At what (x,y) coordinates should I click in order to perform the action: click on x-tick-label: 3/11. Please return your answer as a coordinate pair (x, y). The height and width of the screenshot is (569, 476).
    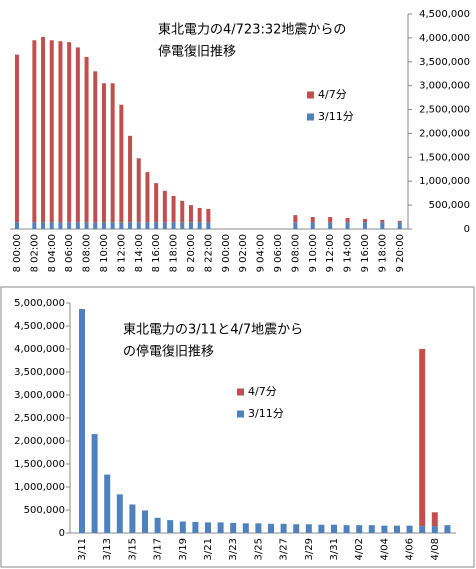
    Looking at the image, I should click on (82, 549).